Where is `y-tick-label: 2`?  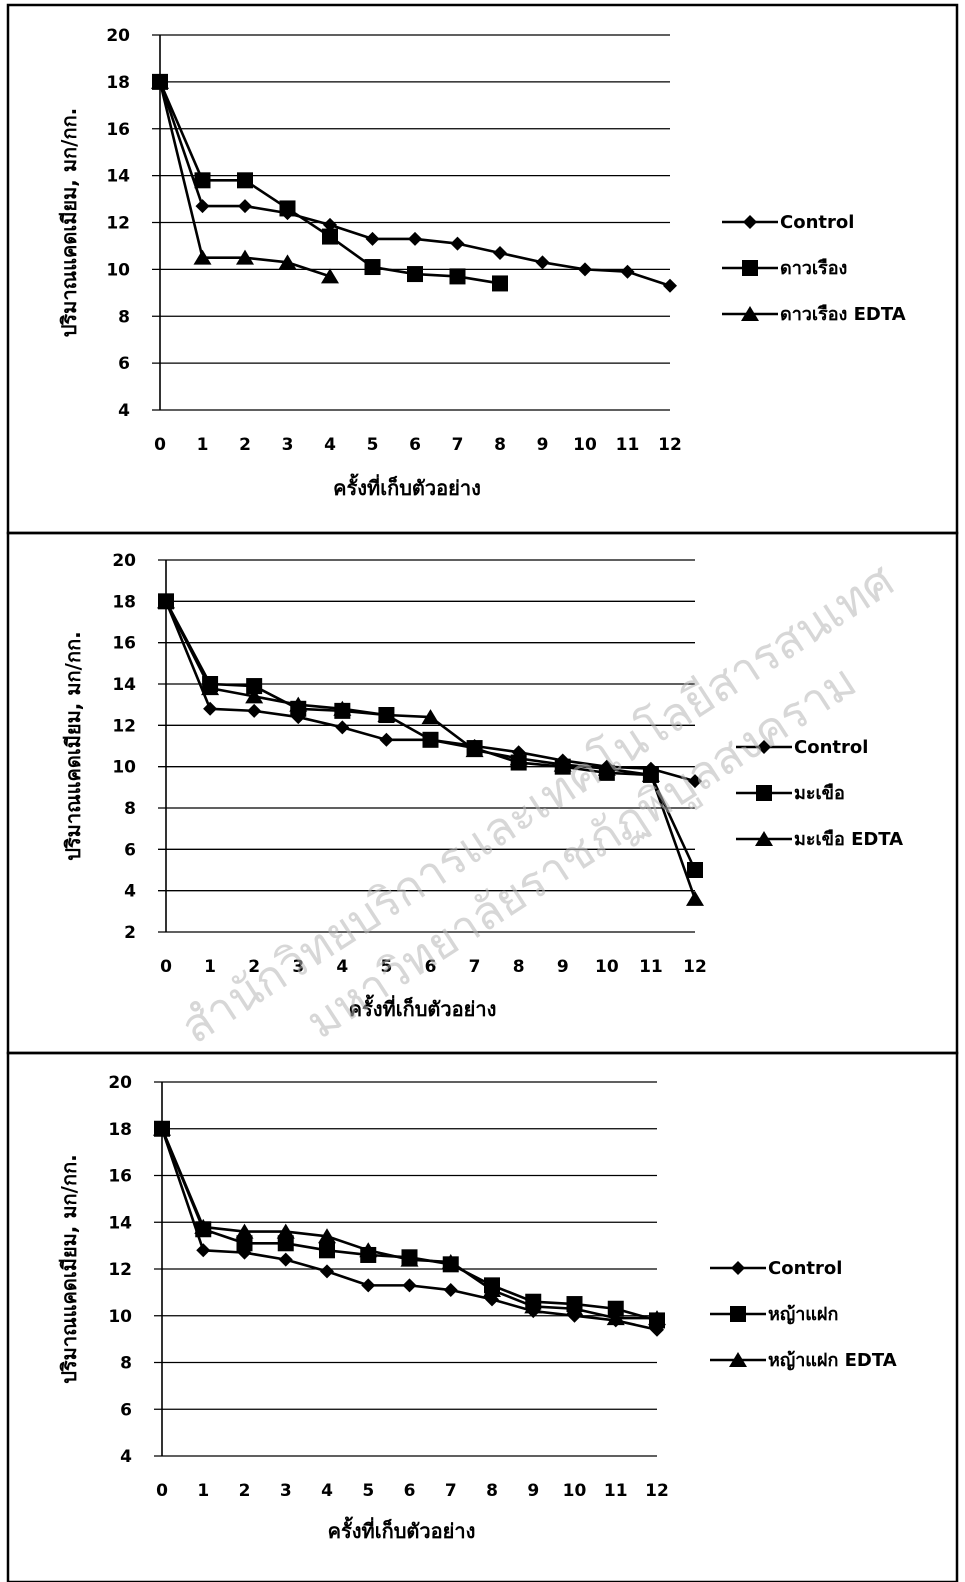
y-tick-label: 2 is located at coordinates (130, 933).